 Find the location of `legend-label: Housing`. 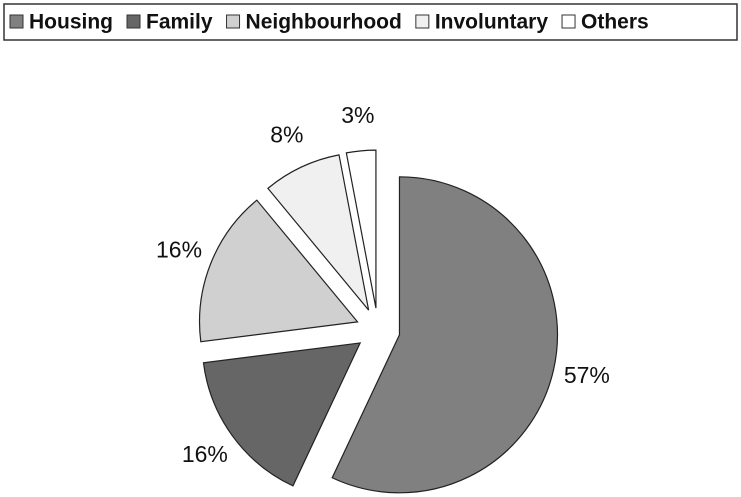

legend-label: Housing is located at coordinates (71, 22).